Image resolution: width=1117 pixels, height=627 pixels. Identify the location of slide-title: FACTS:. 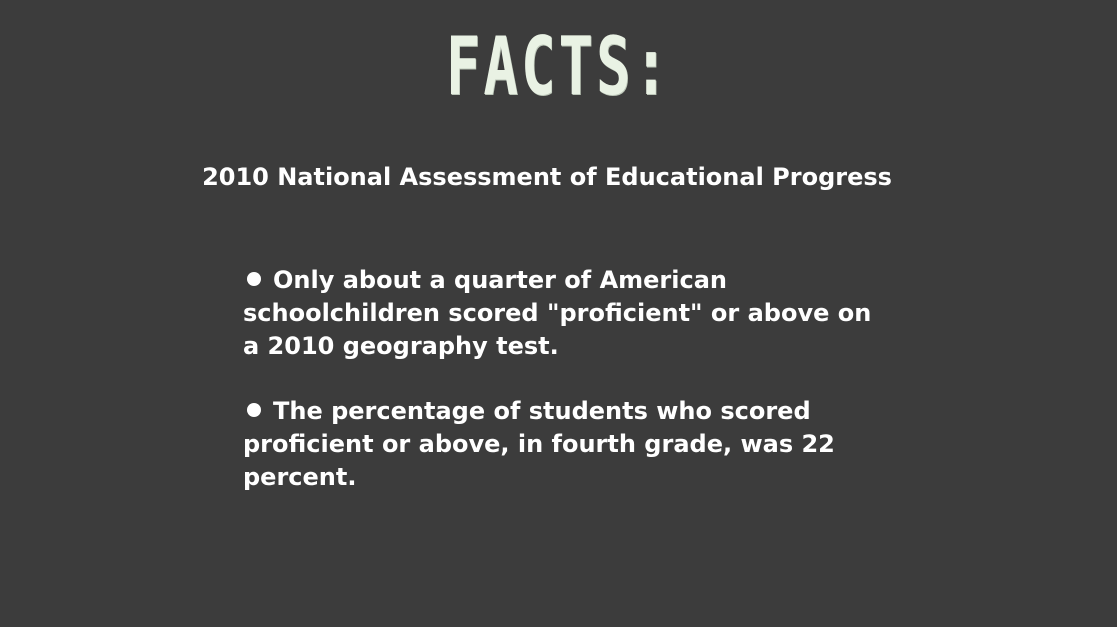
(558, 66).